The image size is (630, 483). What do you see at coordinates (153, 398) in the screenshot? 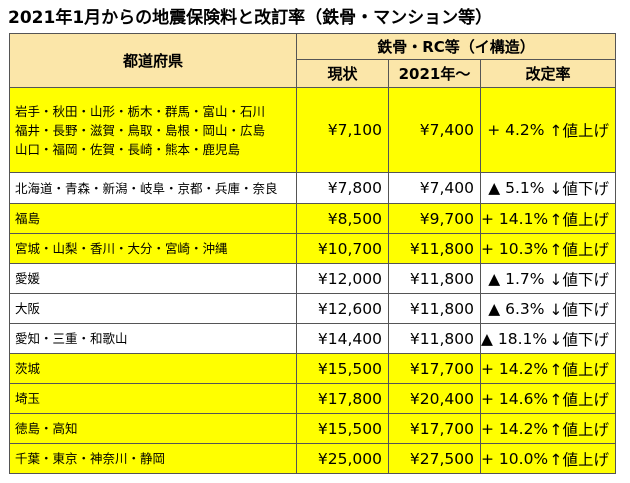
I see `cell-prefectures: 埼玉` at bounding box center [153, 398].